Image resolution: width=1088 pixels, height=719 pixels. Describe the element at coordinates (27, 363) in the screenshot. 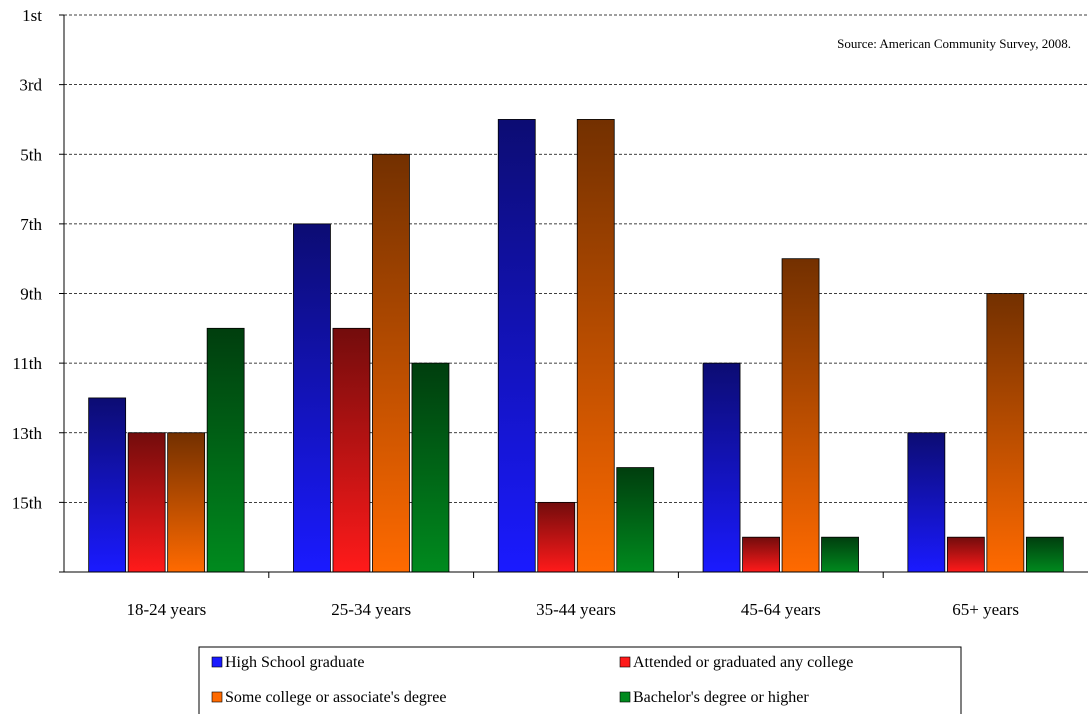

I see `y-tick-label: 11th` at that location.